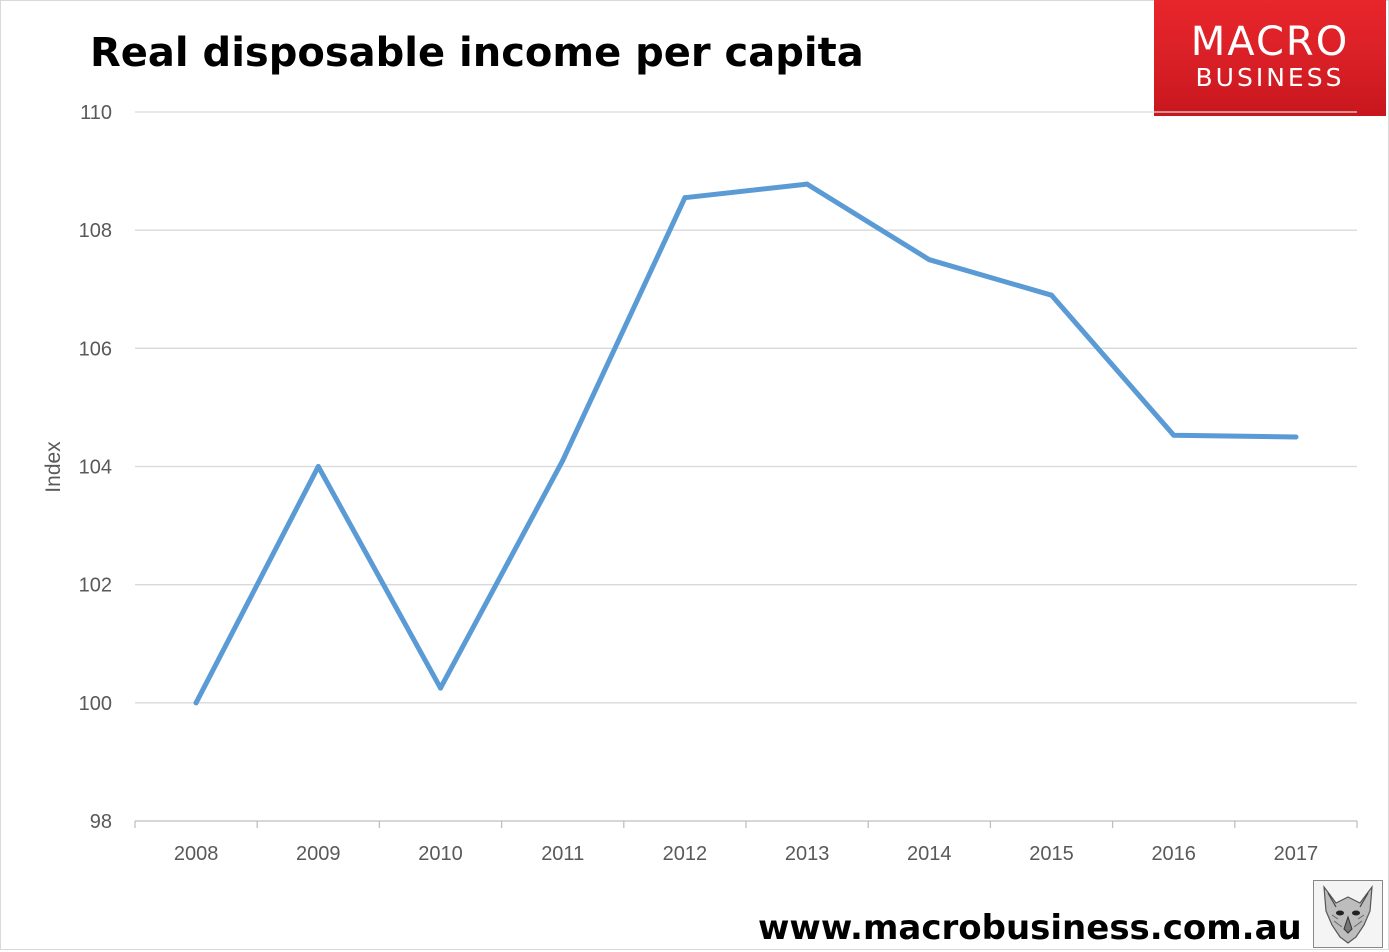 This screenshot has width=1389, height=952. What do you see at coordinates (196, 854) in the screenshot?
I see `x-tick-label: 2008` at bounding box center [196, 854].